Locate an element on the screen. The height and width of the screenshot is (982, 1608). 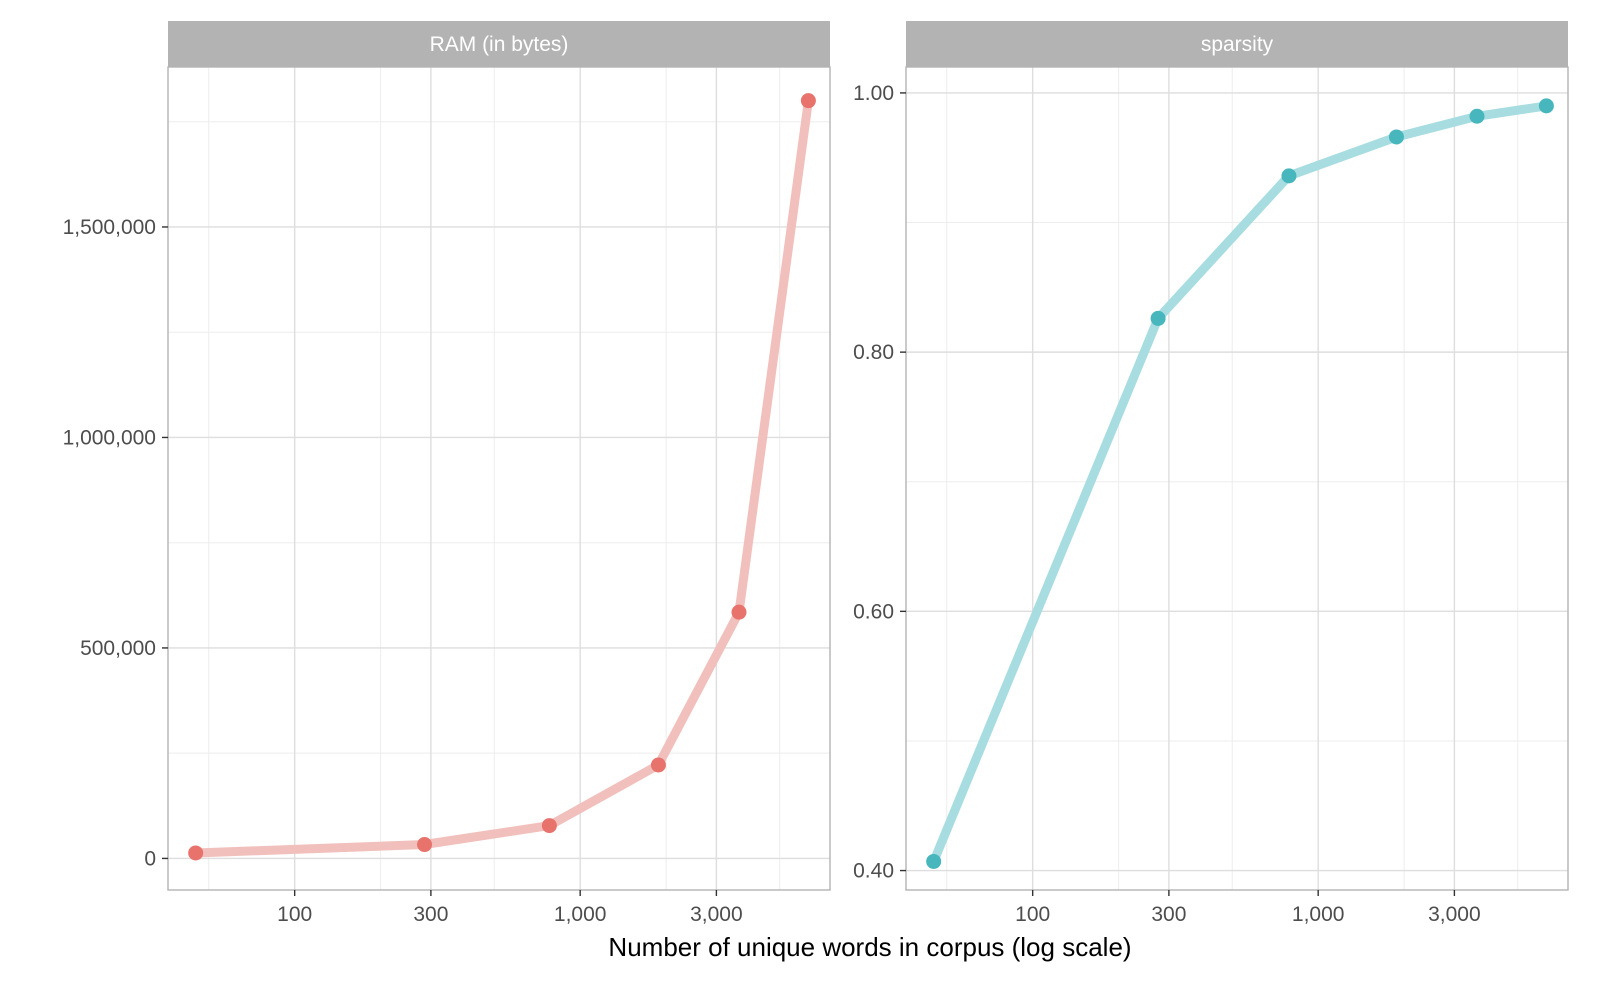
panel-ram-title: RAM (in bytes) is located at coordinates (499, 44).